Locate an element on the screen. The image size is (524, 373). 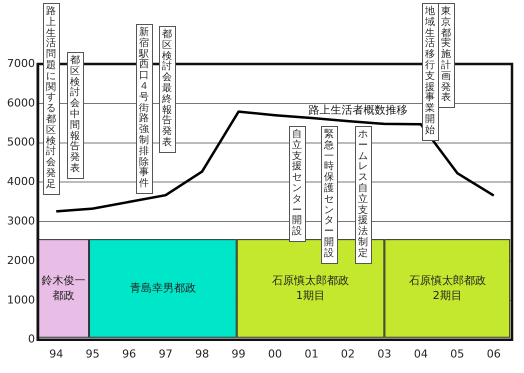
text: 新宿駅西口４号街路強制排除事件 is located at coordinates (144, 108).